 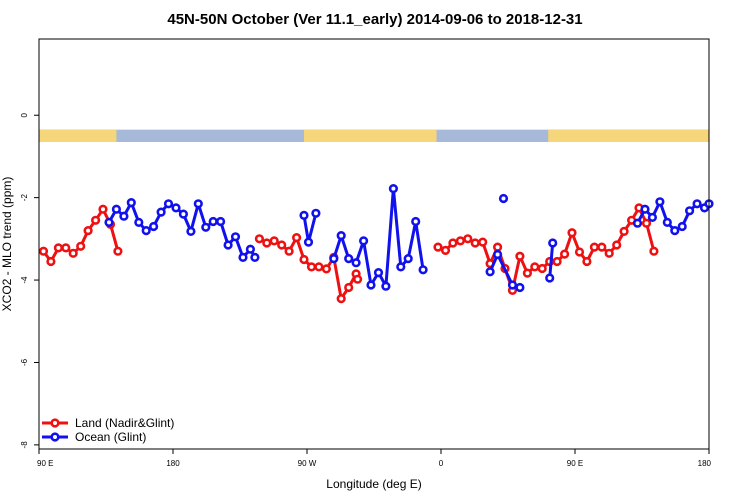 What do you see at coordinates (24, 198) in the screenshot?
I see `y-tick-label: -2` at bounding box center [24, 198].